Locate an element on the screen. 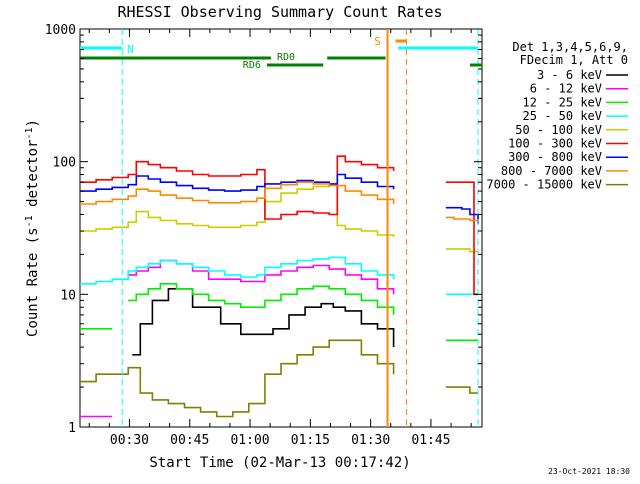 This screenshot has height=484, width=640. timestamp: 23-Oct-2021 18:30 is located at coordinates (589, 471).